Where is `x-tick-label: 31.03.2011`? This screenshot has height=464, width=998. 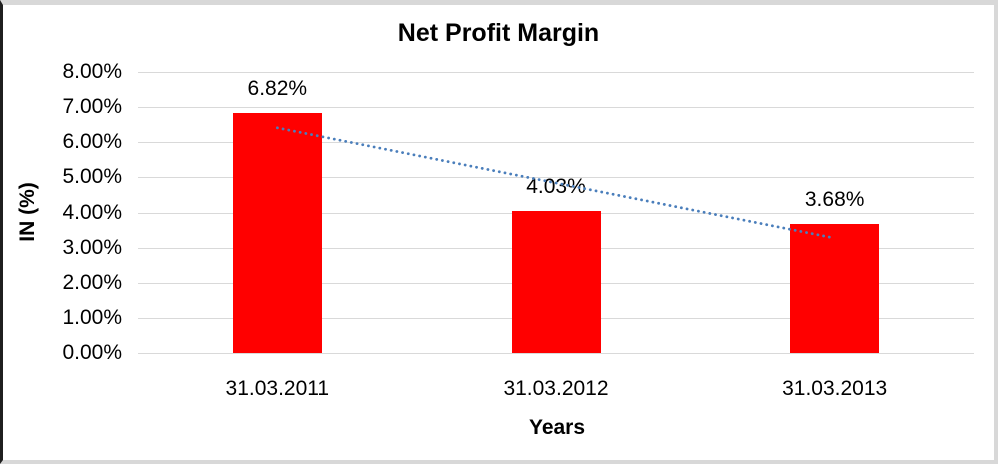
x-tick-label: 31.03.2011 is located at coordinates (277, 388).